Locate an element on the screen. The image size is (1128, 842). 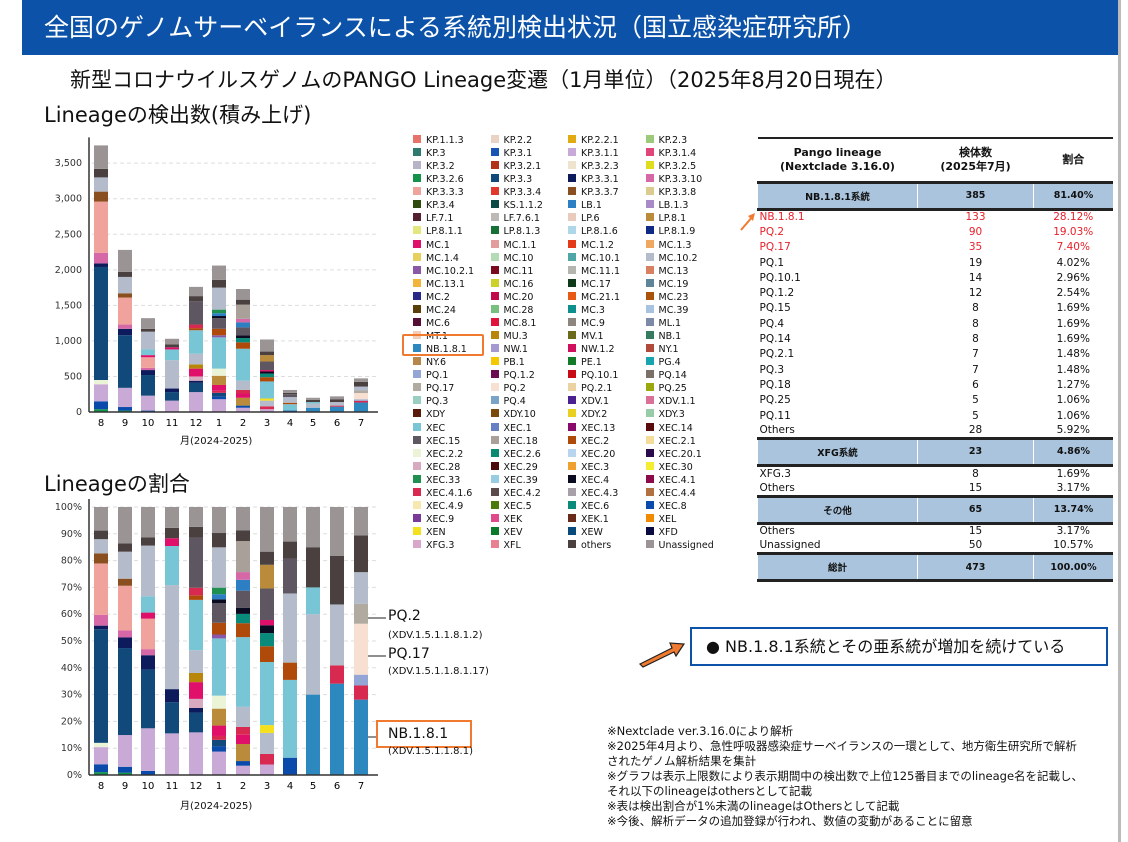
legend-label: XEC.2.2 is located at coordinates (445, 454).